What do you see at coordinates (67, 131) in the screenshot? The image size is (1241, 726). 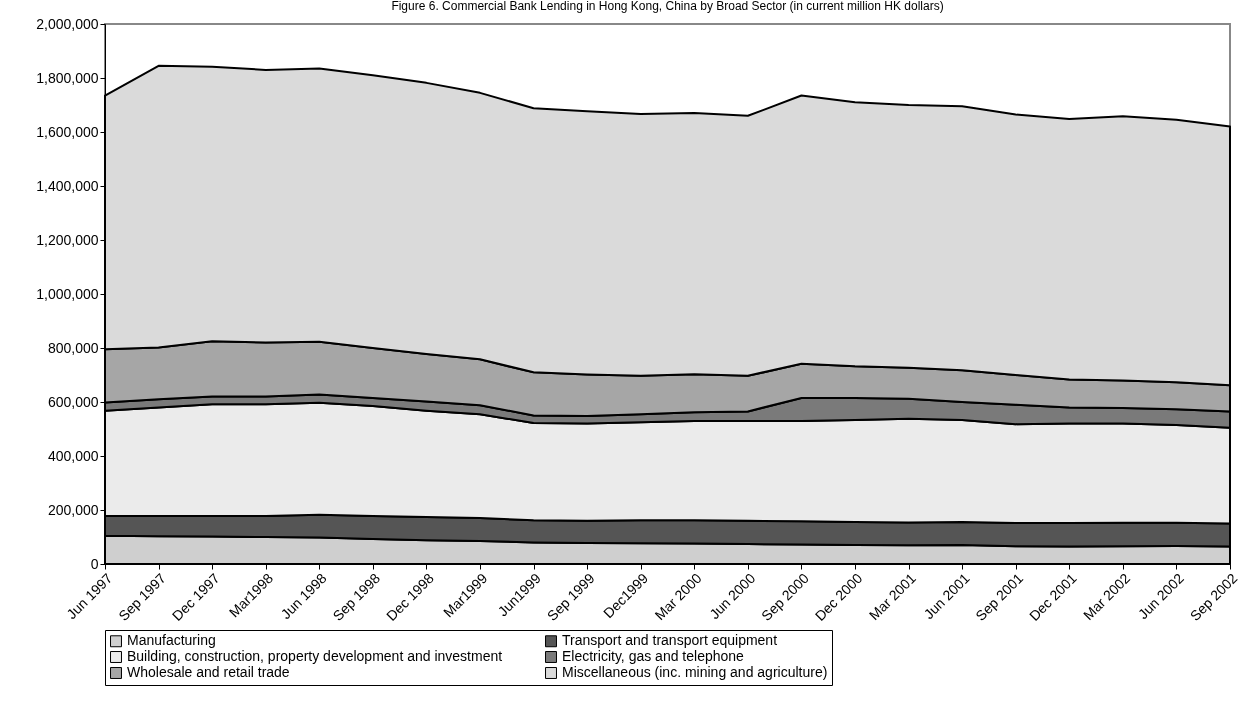 I see `y-tick-label: 1,600,000` at bounding box center [67, 131].